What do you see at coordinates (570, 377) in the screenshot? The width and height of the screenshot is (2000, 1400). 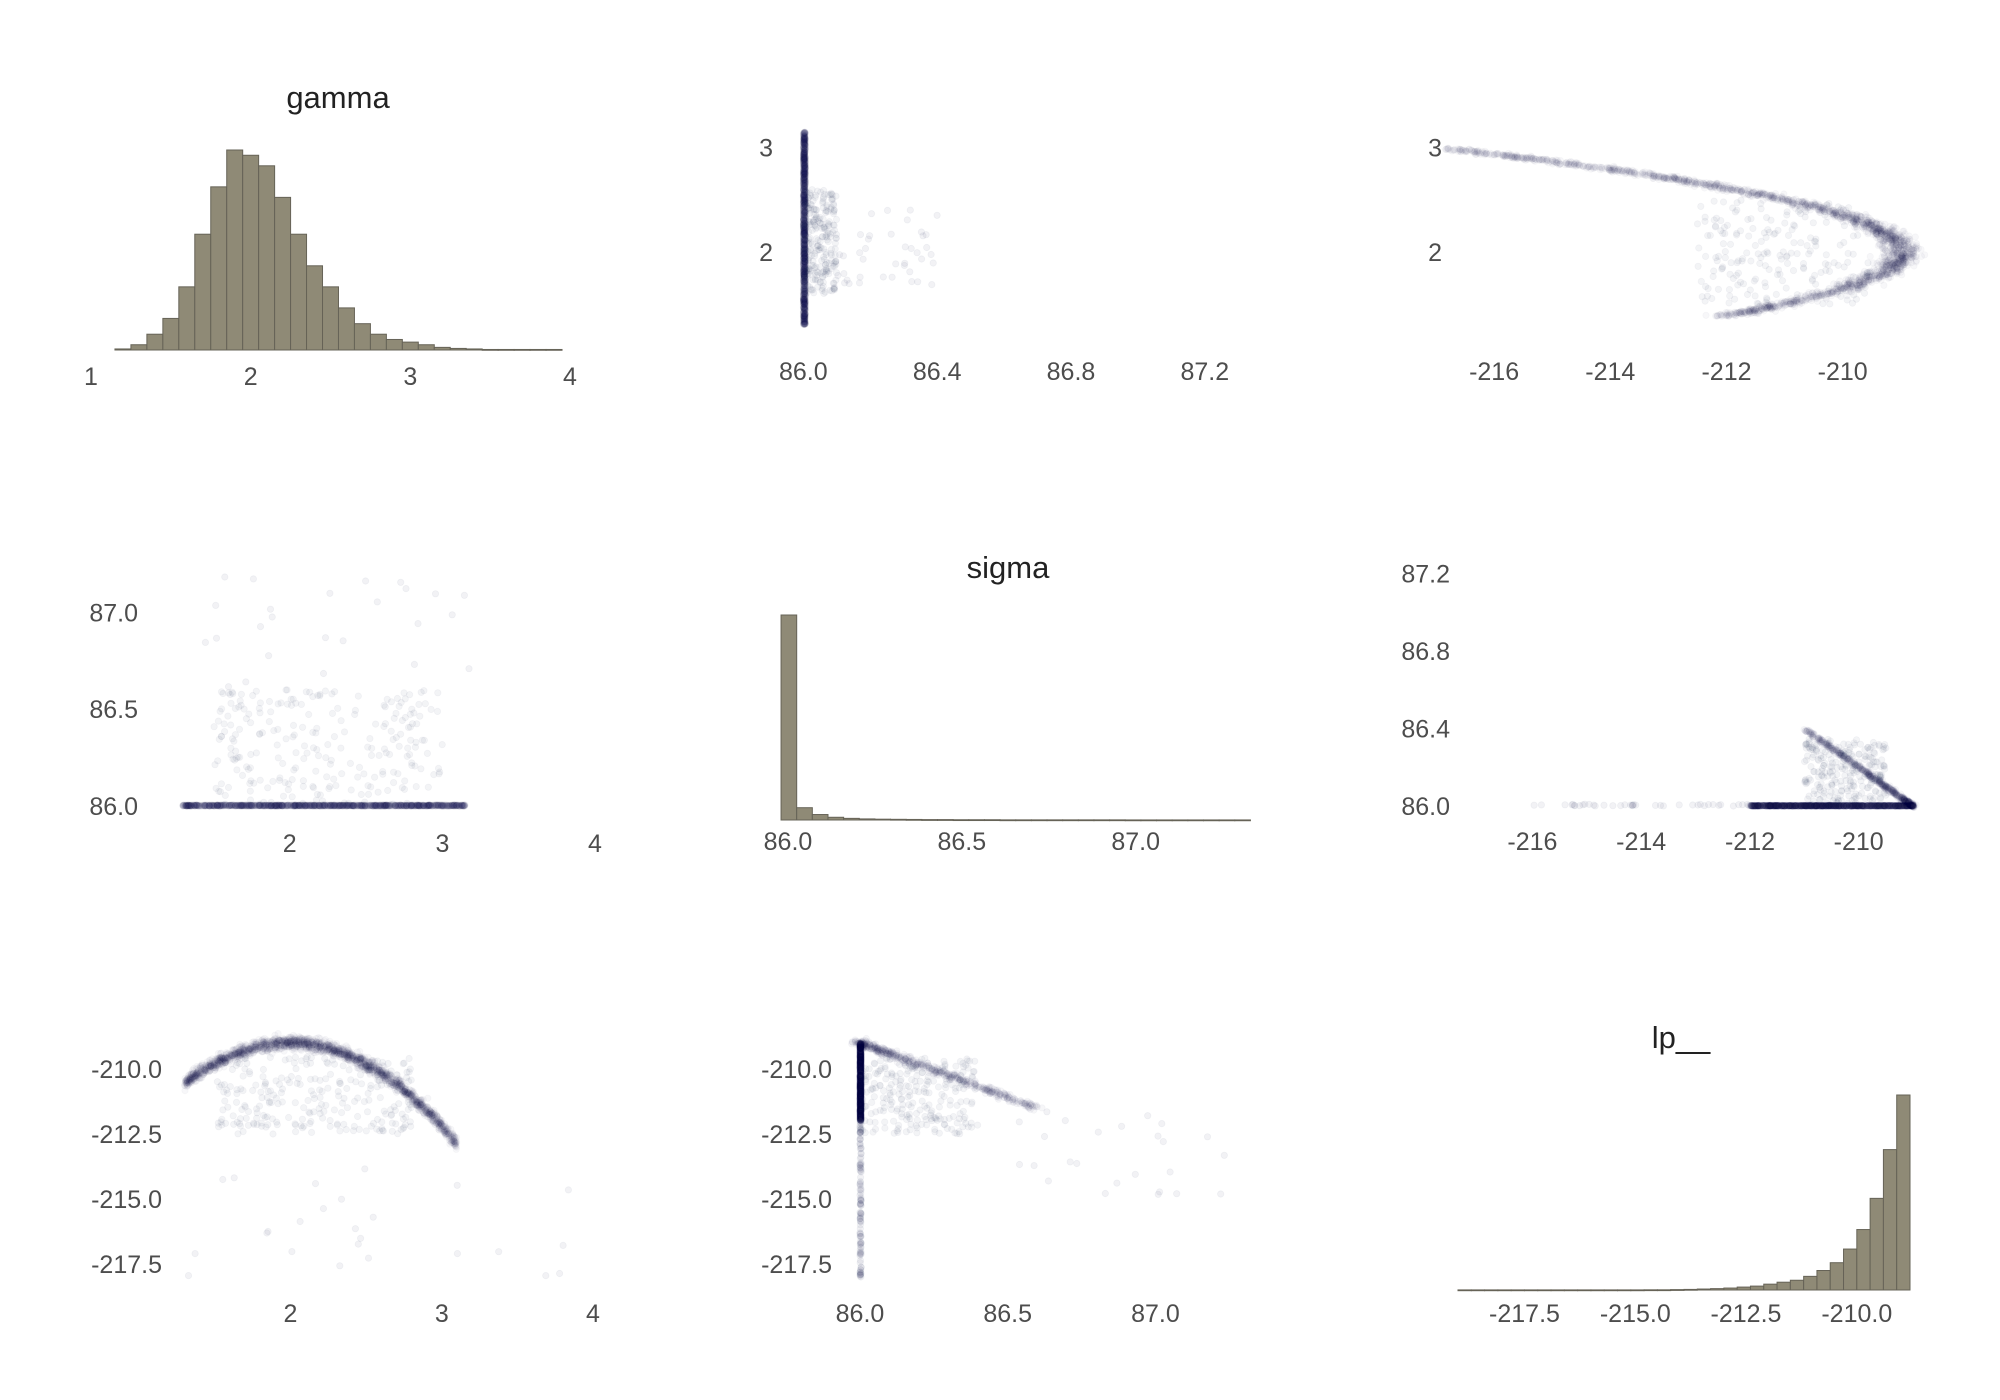 I see `x-tick-label: 4` at bounding box center [570, 377].